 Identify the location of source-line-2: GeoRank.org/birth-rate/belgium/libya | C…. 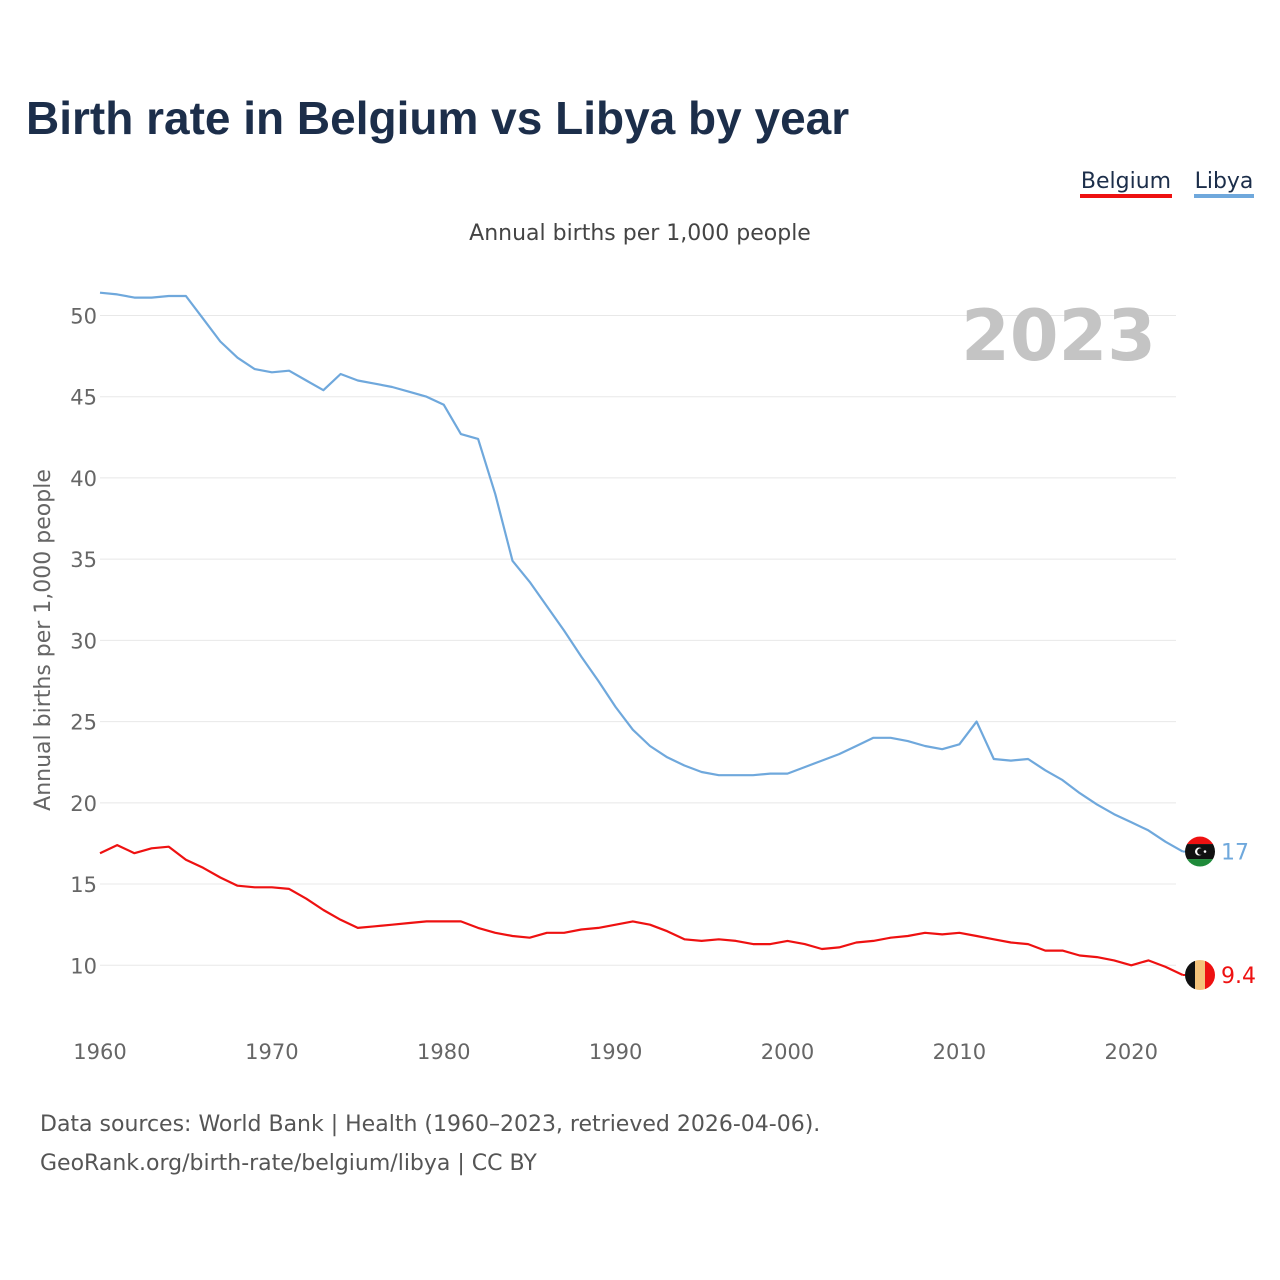
(288, 1163).